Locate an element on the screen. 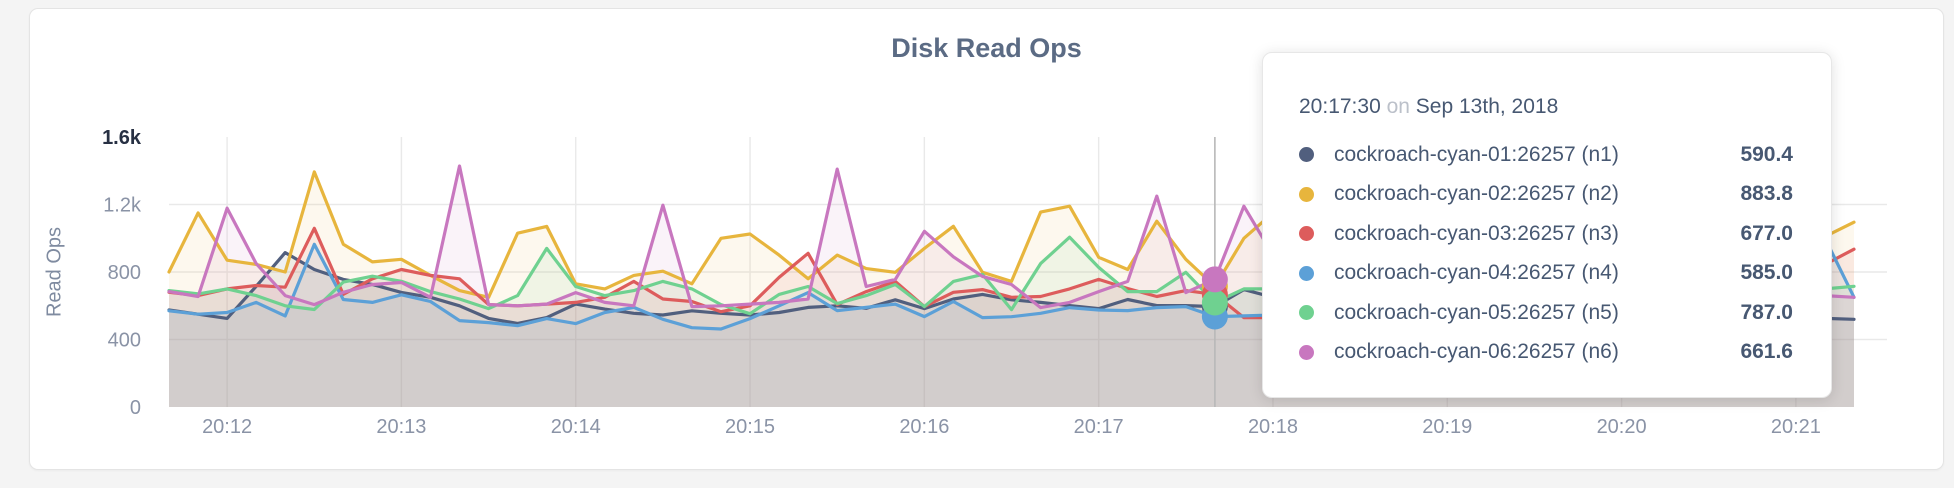 This screenshot has width=1954, height=488. series-value: 590.4 is located at coordinates (1766, 154).